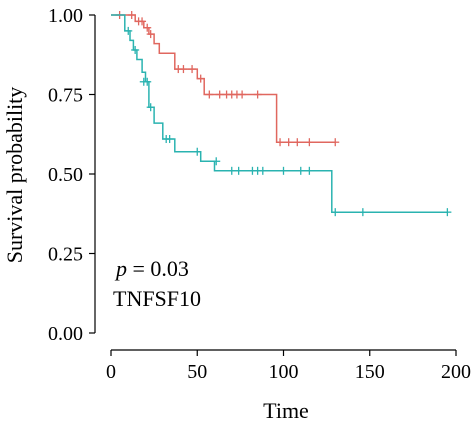 The image size is (474, 428). What do you see at coordinates (65, 96) in the screenshot?
I see `y-tick-label: 0.75` at bounding box center [65, 96].